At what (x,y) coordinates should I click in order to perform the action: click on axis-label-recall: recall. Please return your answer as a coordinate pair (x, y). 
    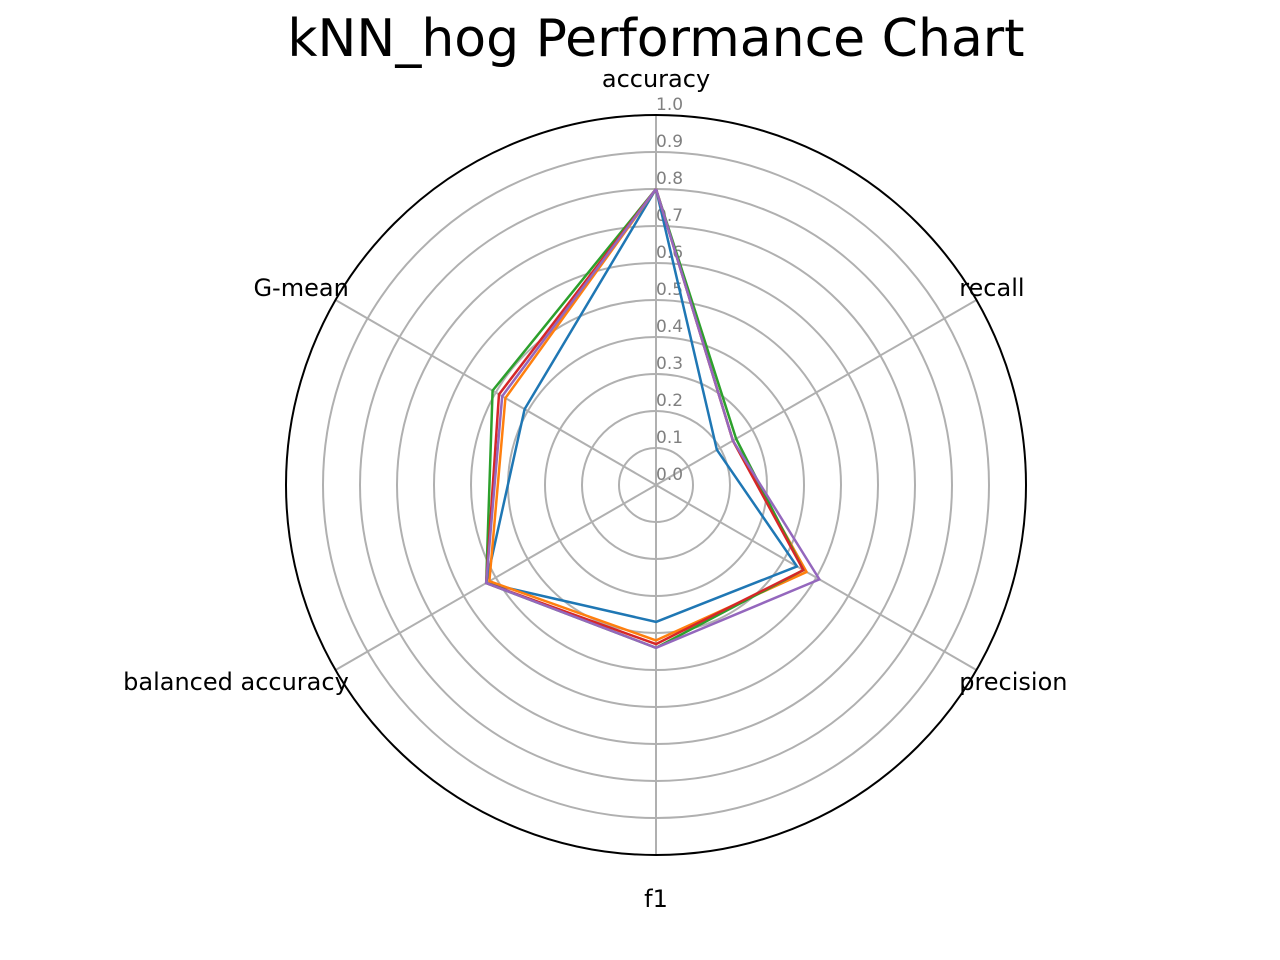
    Looking at the image, I should click on (991, 288).